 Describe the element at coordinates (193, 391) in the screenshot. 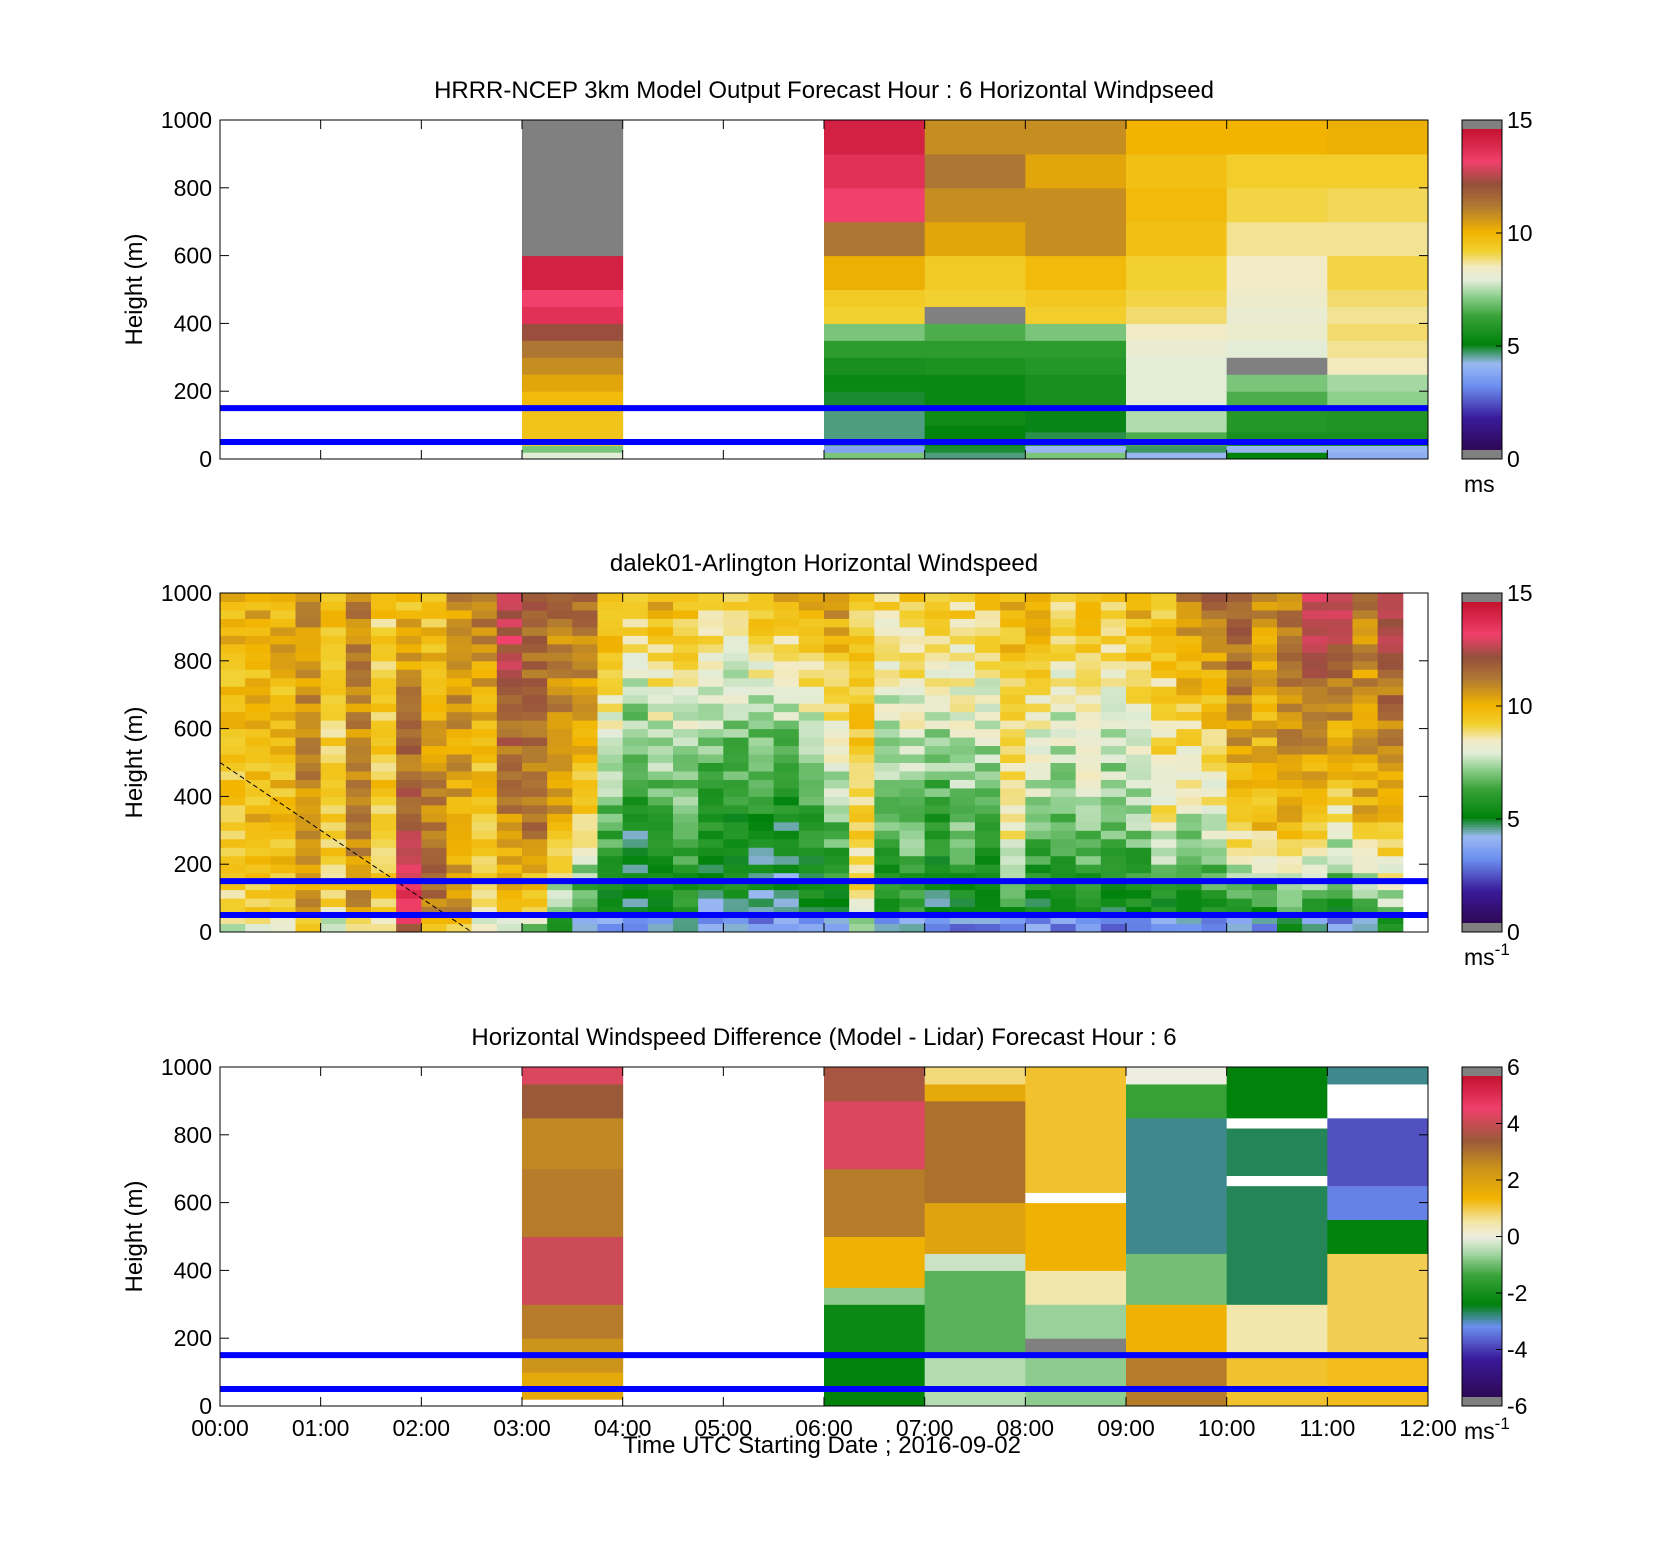

I see `y-tick-label: 200` at that location.